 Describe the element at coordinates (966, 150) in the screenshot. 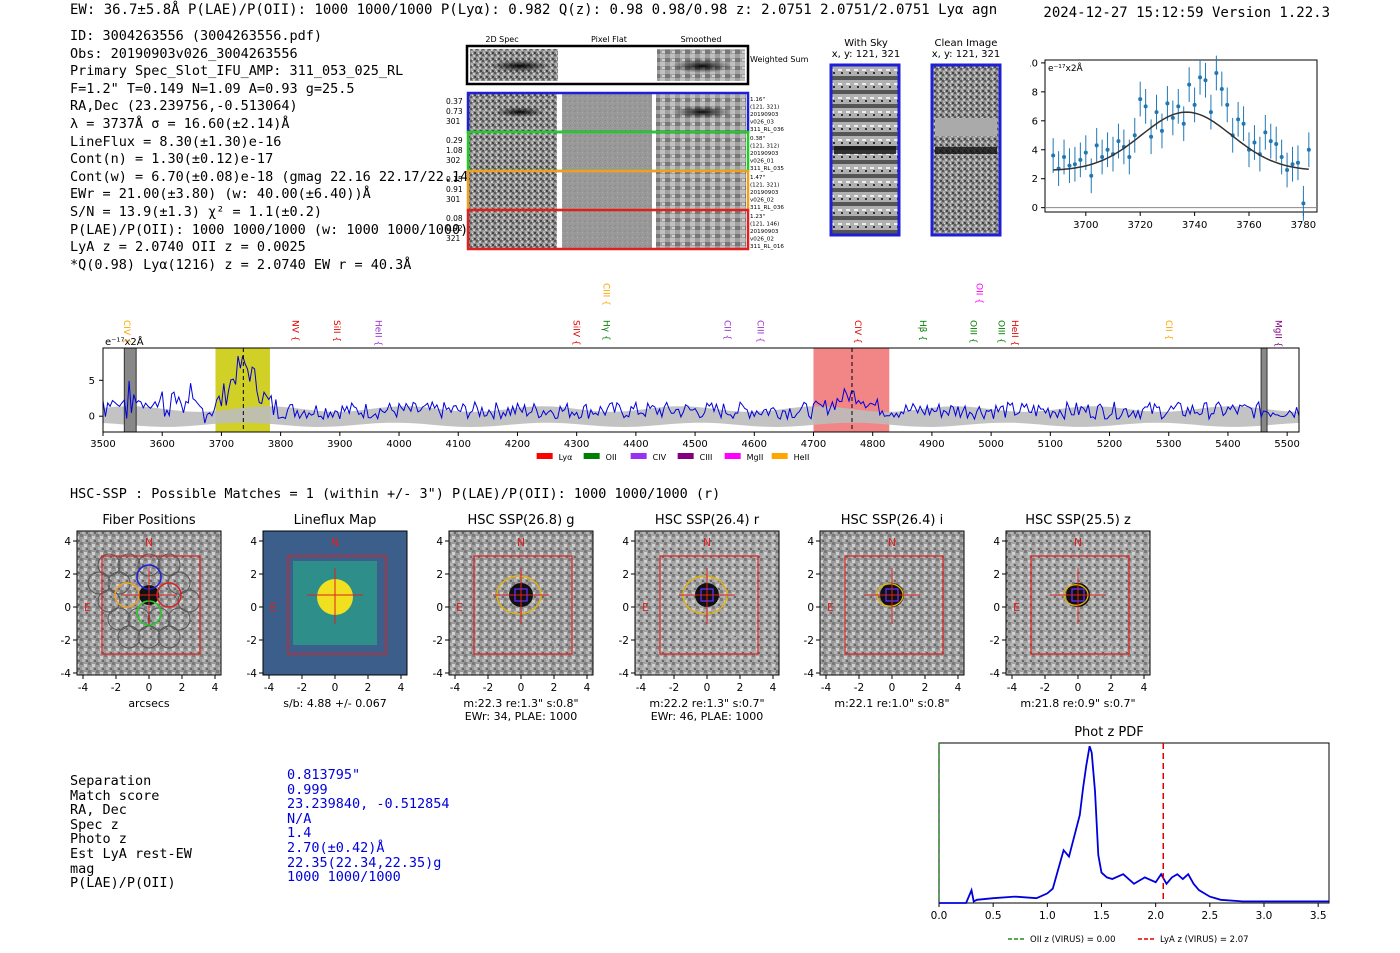

I see `clean-image-line` at that location.